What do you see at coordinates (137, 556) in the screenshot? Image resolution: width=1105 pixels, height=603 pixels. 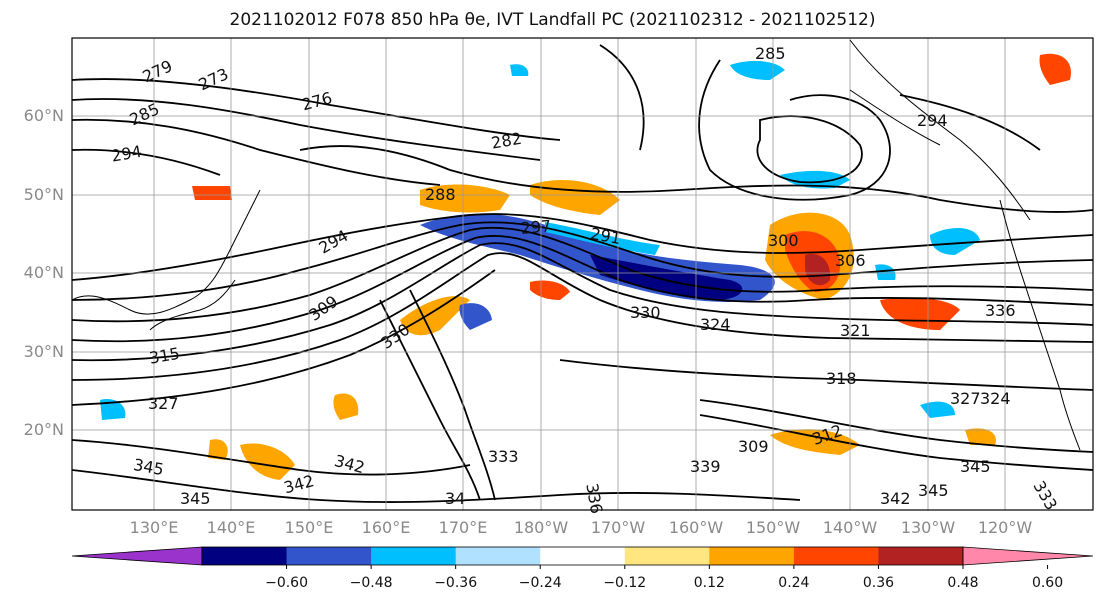 I see `colorbar-extend-low` at bounding box center [137, 556].